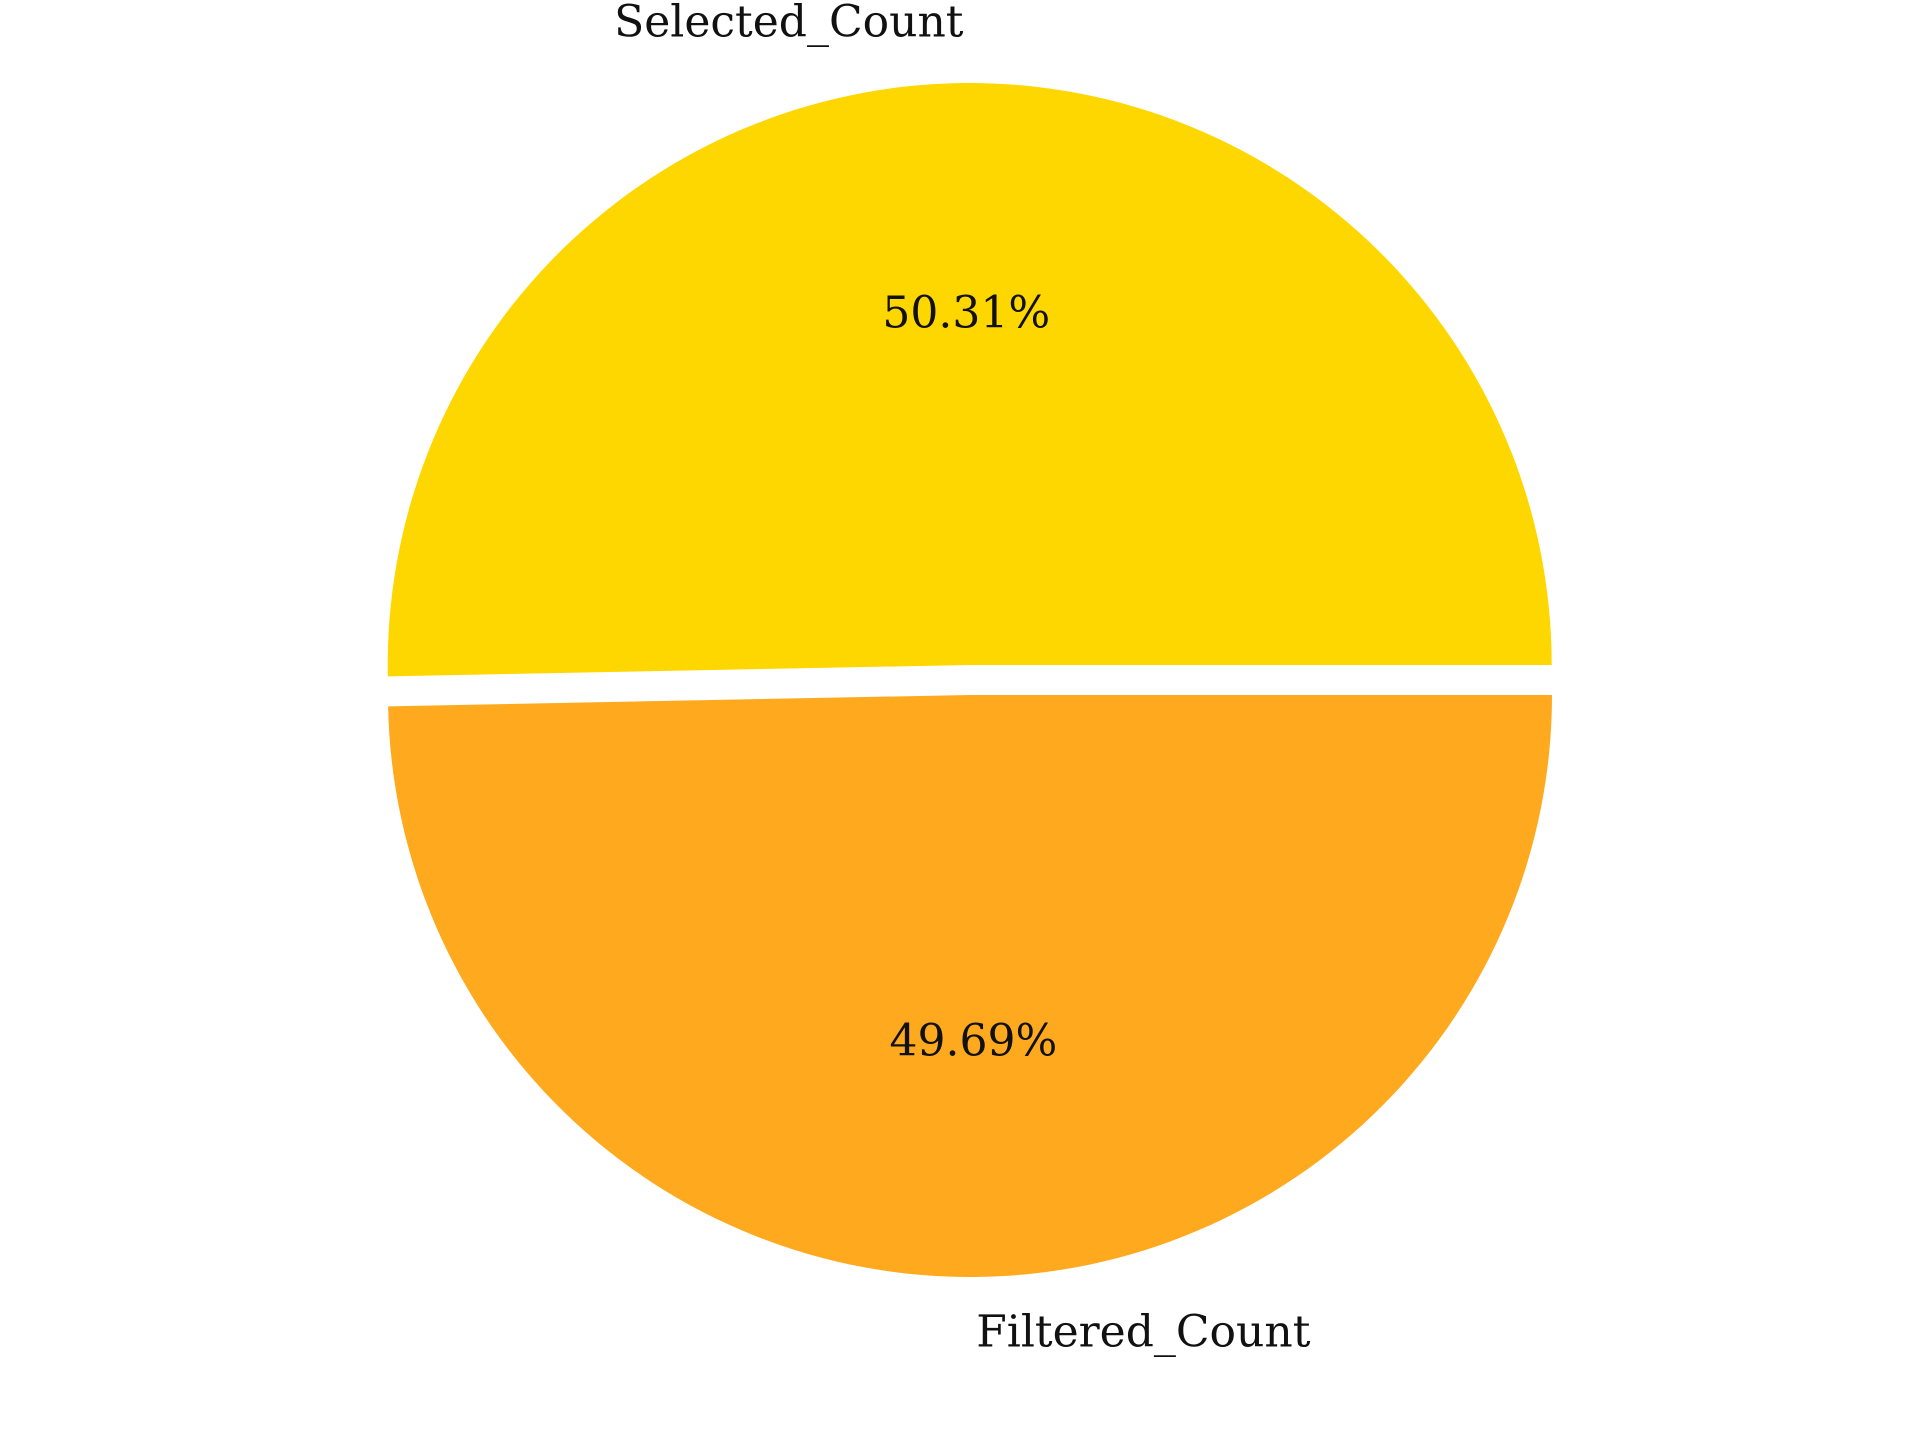 This screenshot has width=1920, height=1440. What do you see at coordinates (974, 1041) in the screenshot?
I see `percent-label-filtered-count: 49.69%` at bounding box center [974, 1041].